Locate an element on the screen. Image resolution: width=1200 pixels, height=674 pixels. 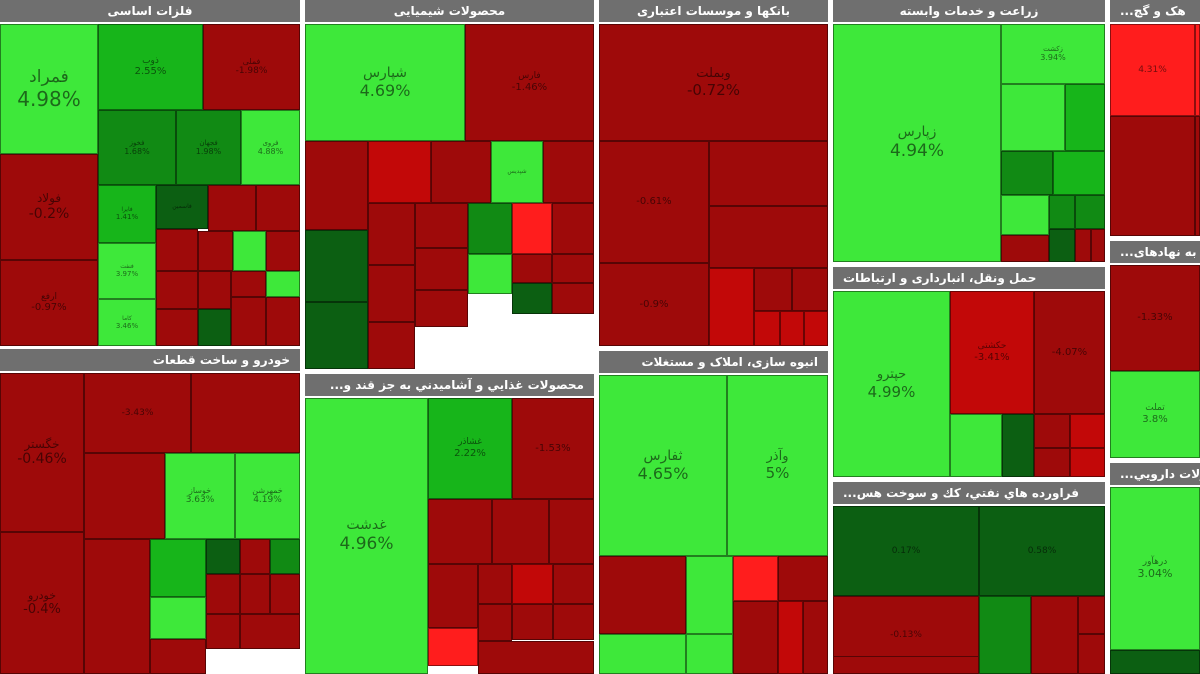
treemap-tile: فمراد 4.98% is located at coordinates (49, 89).